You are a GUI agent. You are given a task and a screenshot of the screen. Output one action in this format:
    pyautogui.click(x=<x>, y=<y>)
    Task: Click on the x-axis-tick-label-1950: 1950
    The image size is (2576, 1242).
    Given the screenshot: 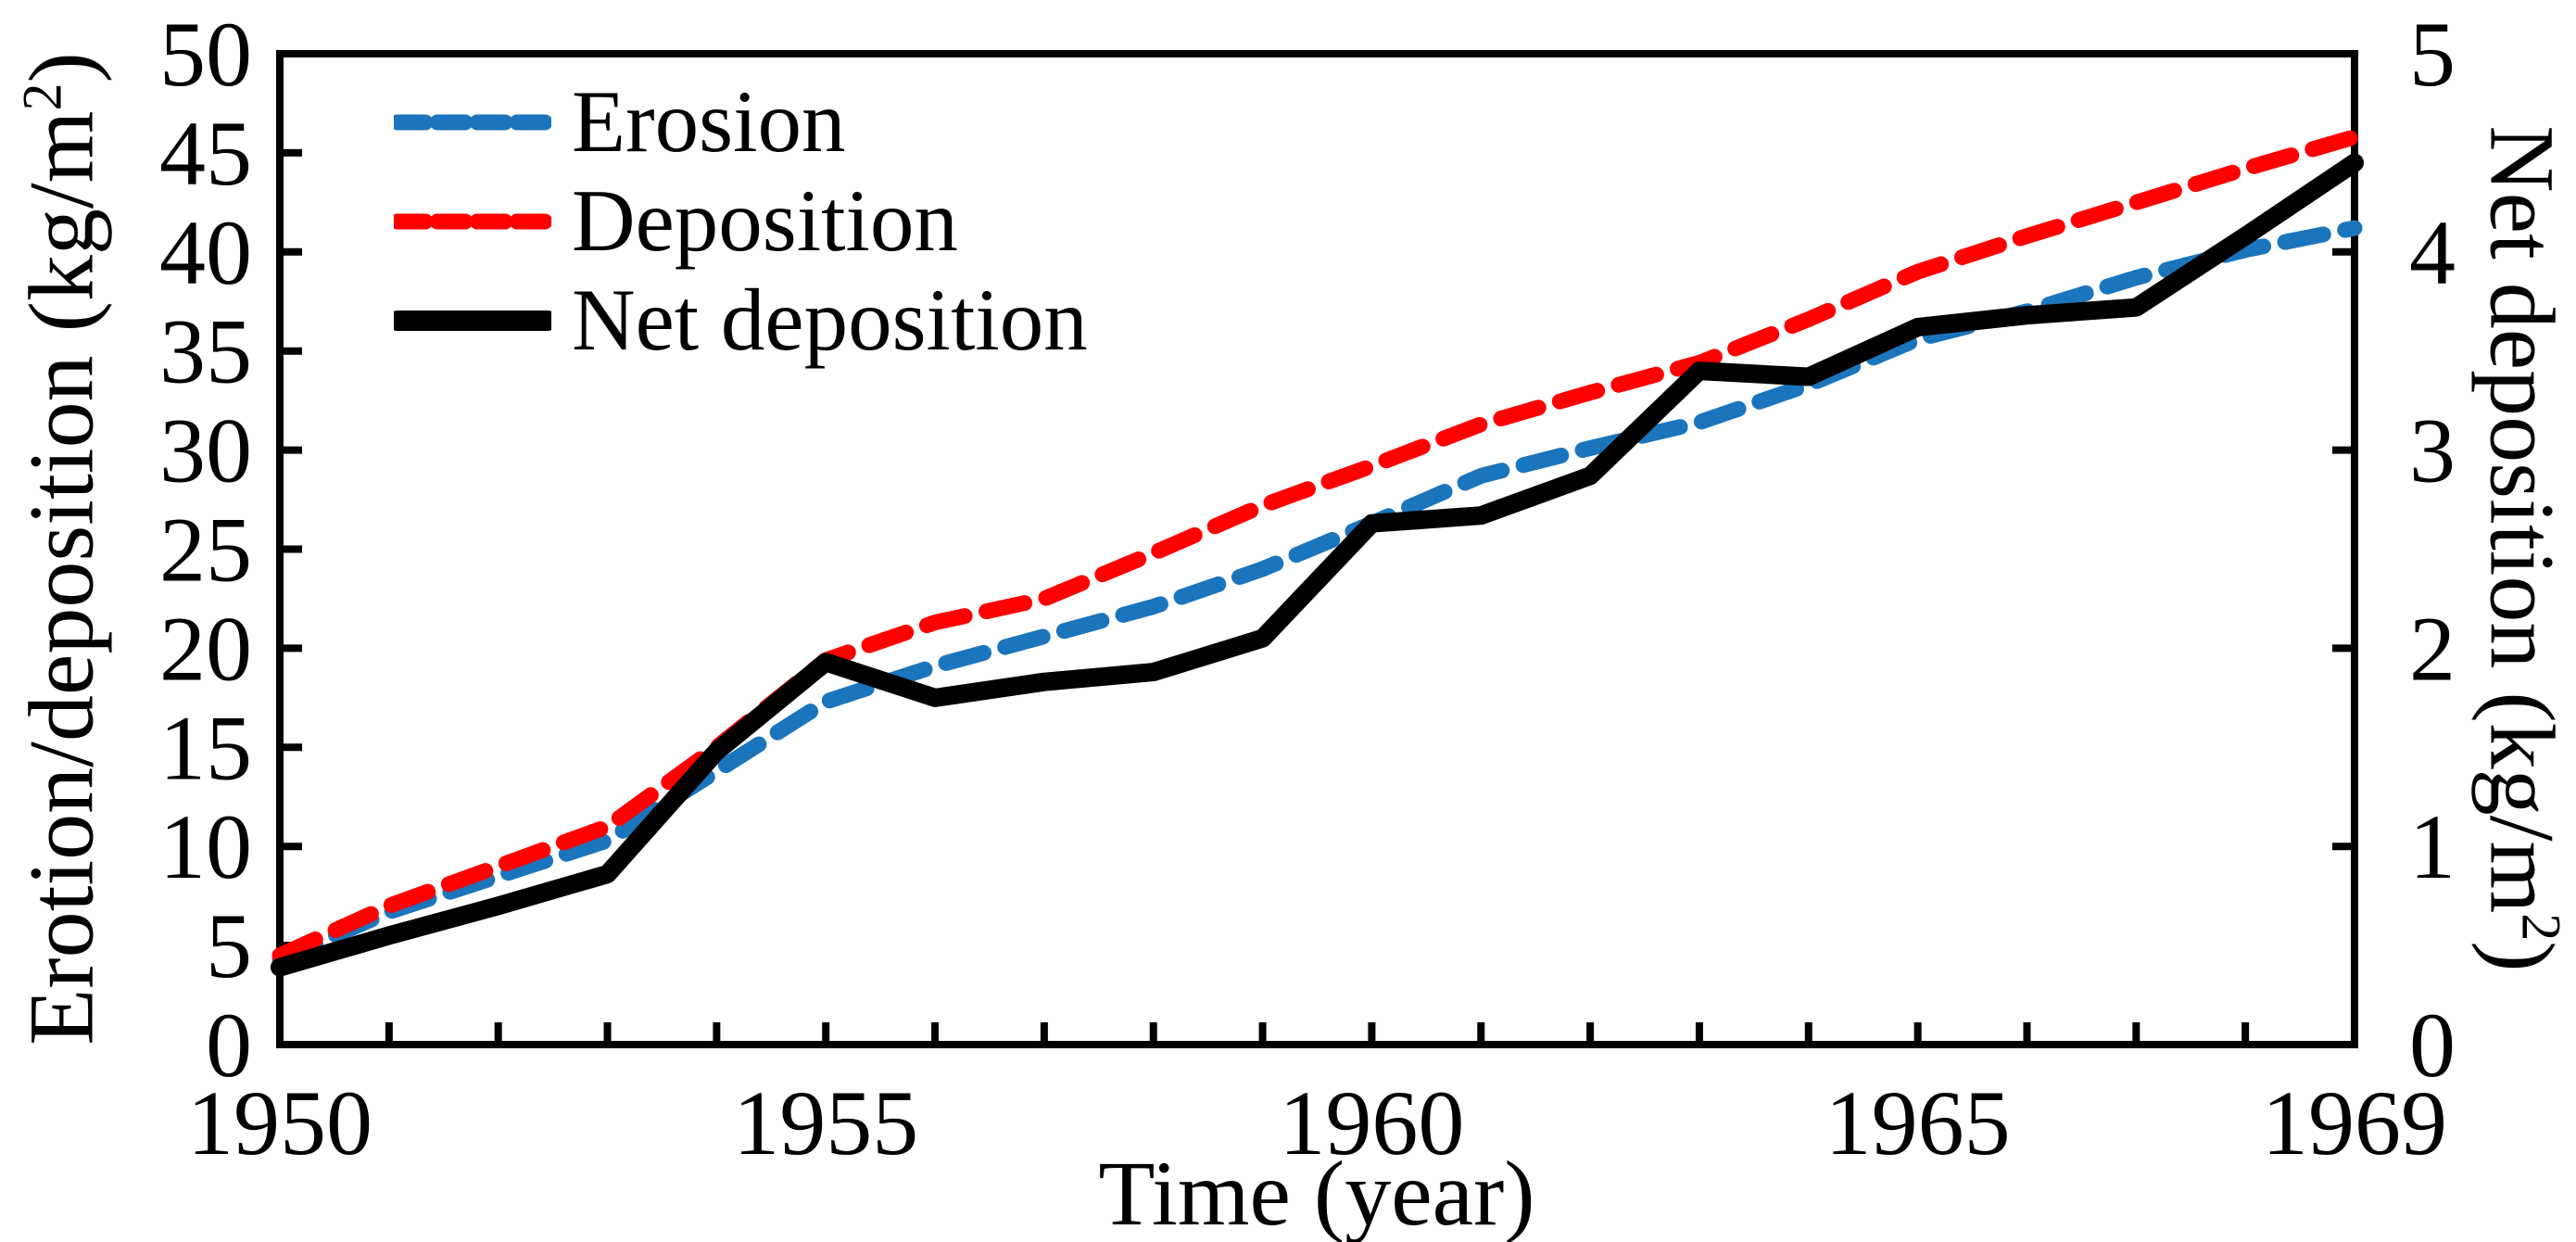 What is the action you would take?
    pyautogui.click(x=280, y=1122)
    